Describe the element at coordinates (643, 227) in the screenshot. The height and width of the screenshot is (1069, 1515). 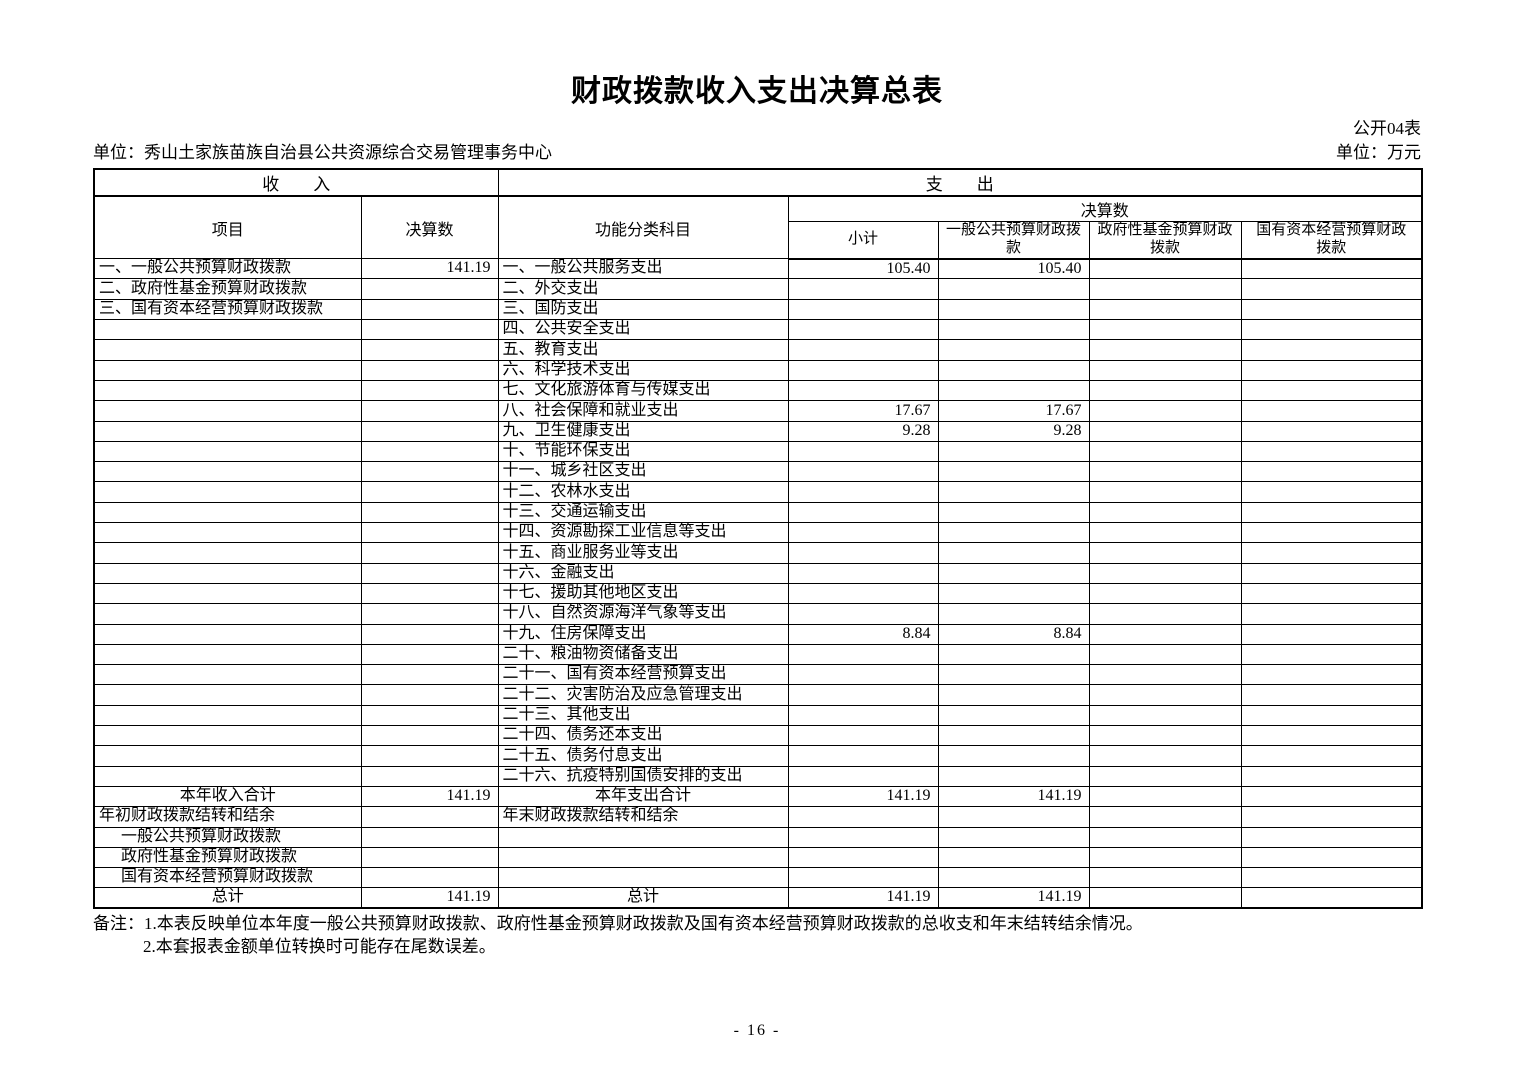
I see `col-header-functional-subject: 功能分类科目` at that location.